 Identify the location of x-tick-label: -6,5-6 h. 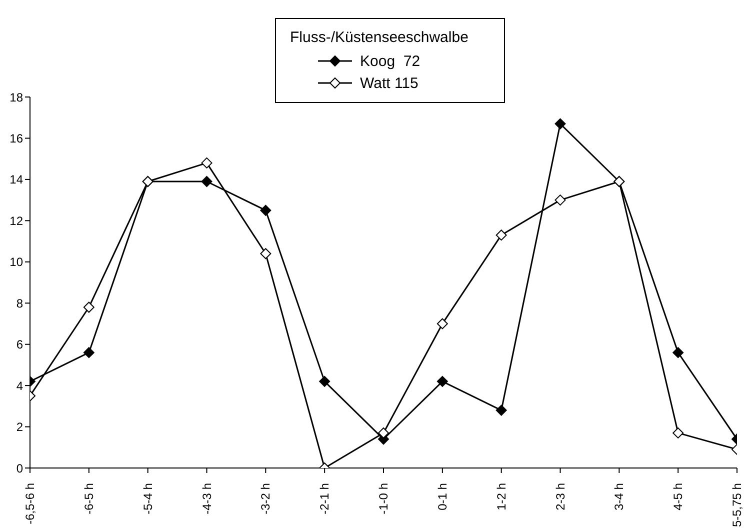
(30, 503).